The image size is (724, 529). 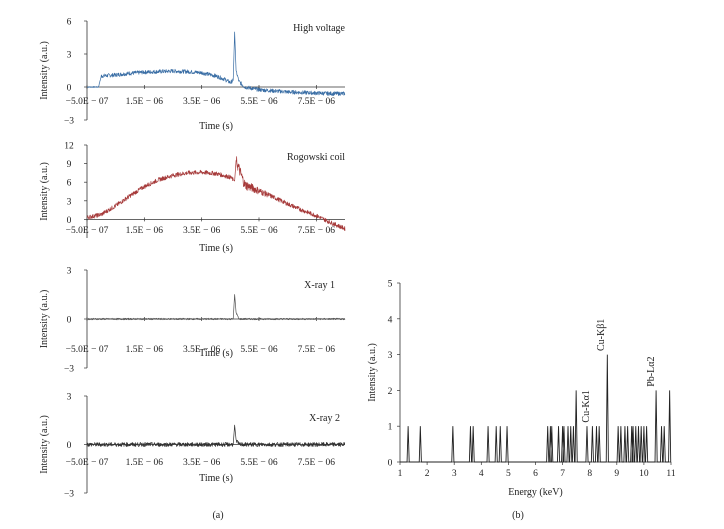 I want to click on peak-annotation: Cu-Kβ1, so click(x=601, y=335).